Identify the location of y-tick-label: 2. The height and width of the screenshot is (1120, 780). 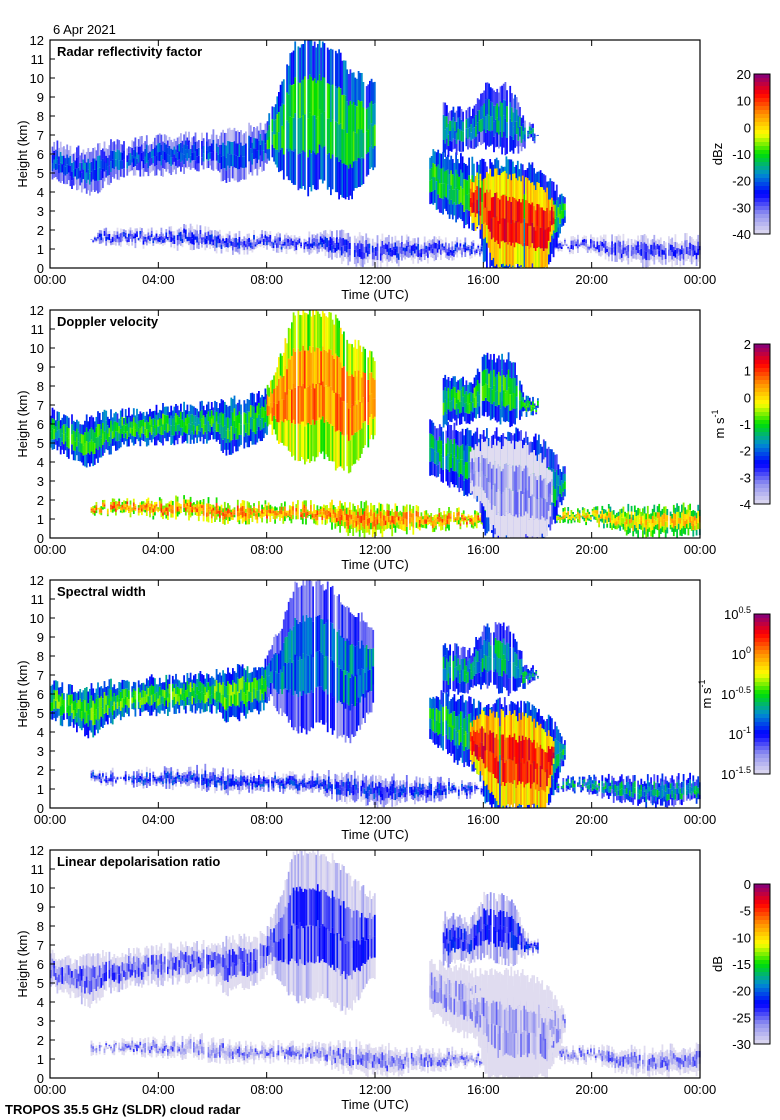
(40, 230).